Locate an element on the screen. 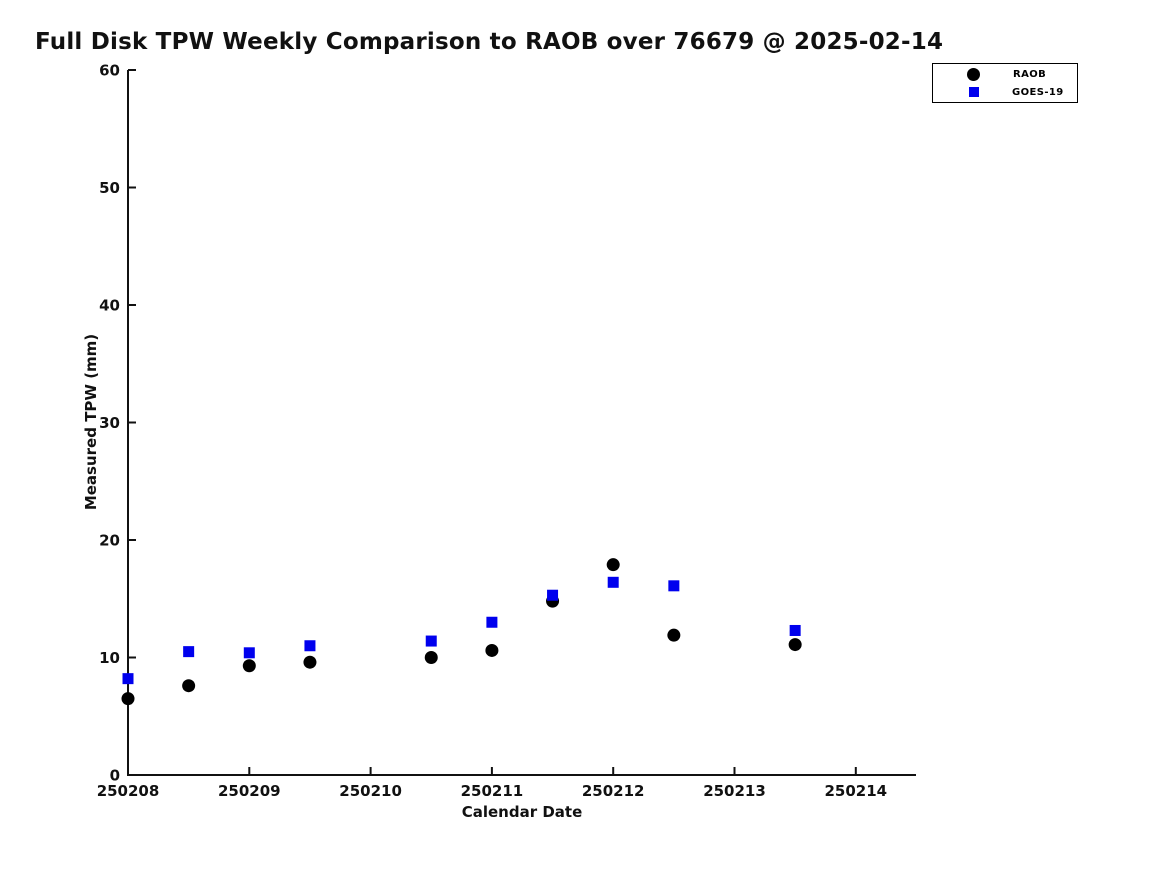 The height and width of the screenshot is (875, 1167). x-tick-label: 250212 is located at coordinates (613, 791).